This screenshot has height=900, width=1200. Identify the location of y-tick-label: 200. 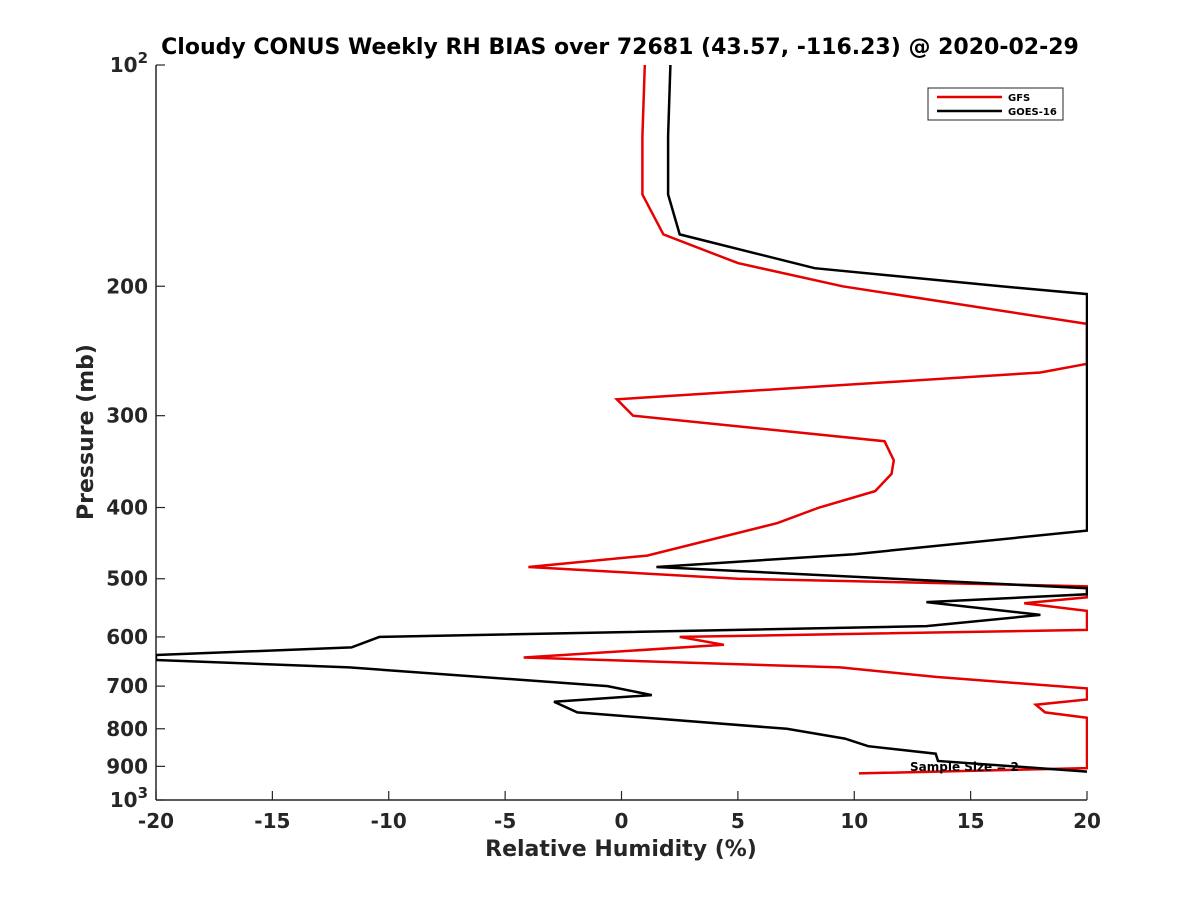
(127, 286).